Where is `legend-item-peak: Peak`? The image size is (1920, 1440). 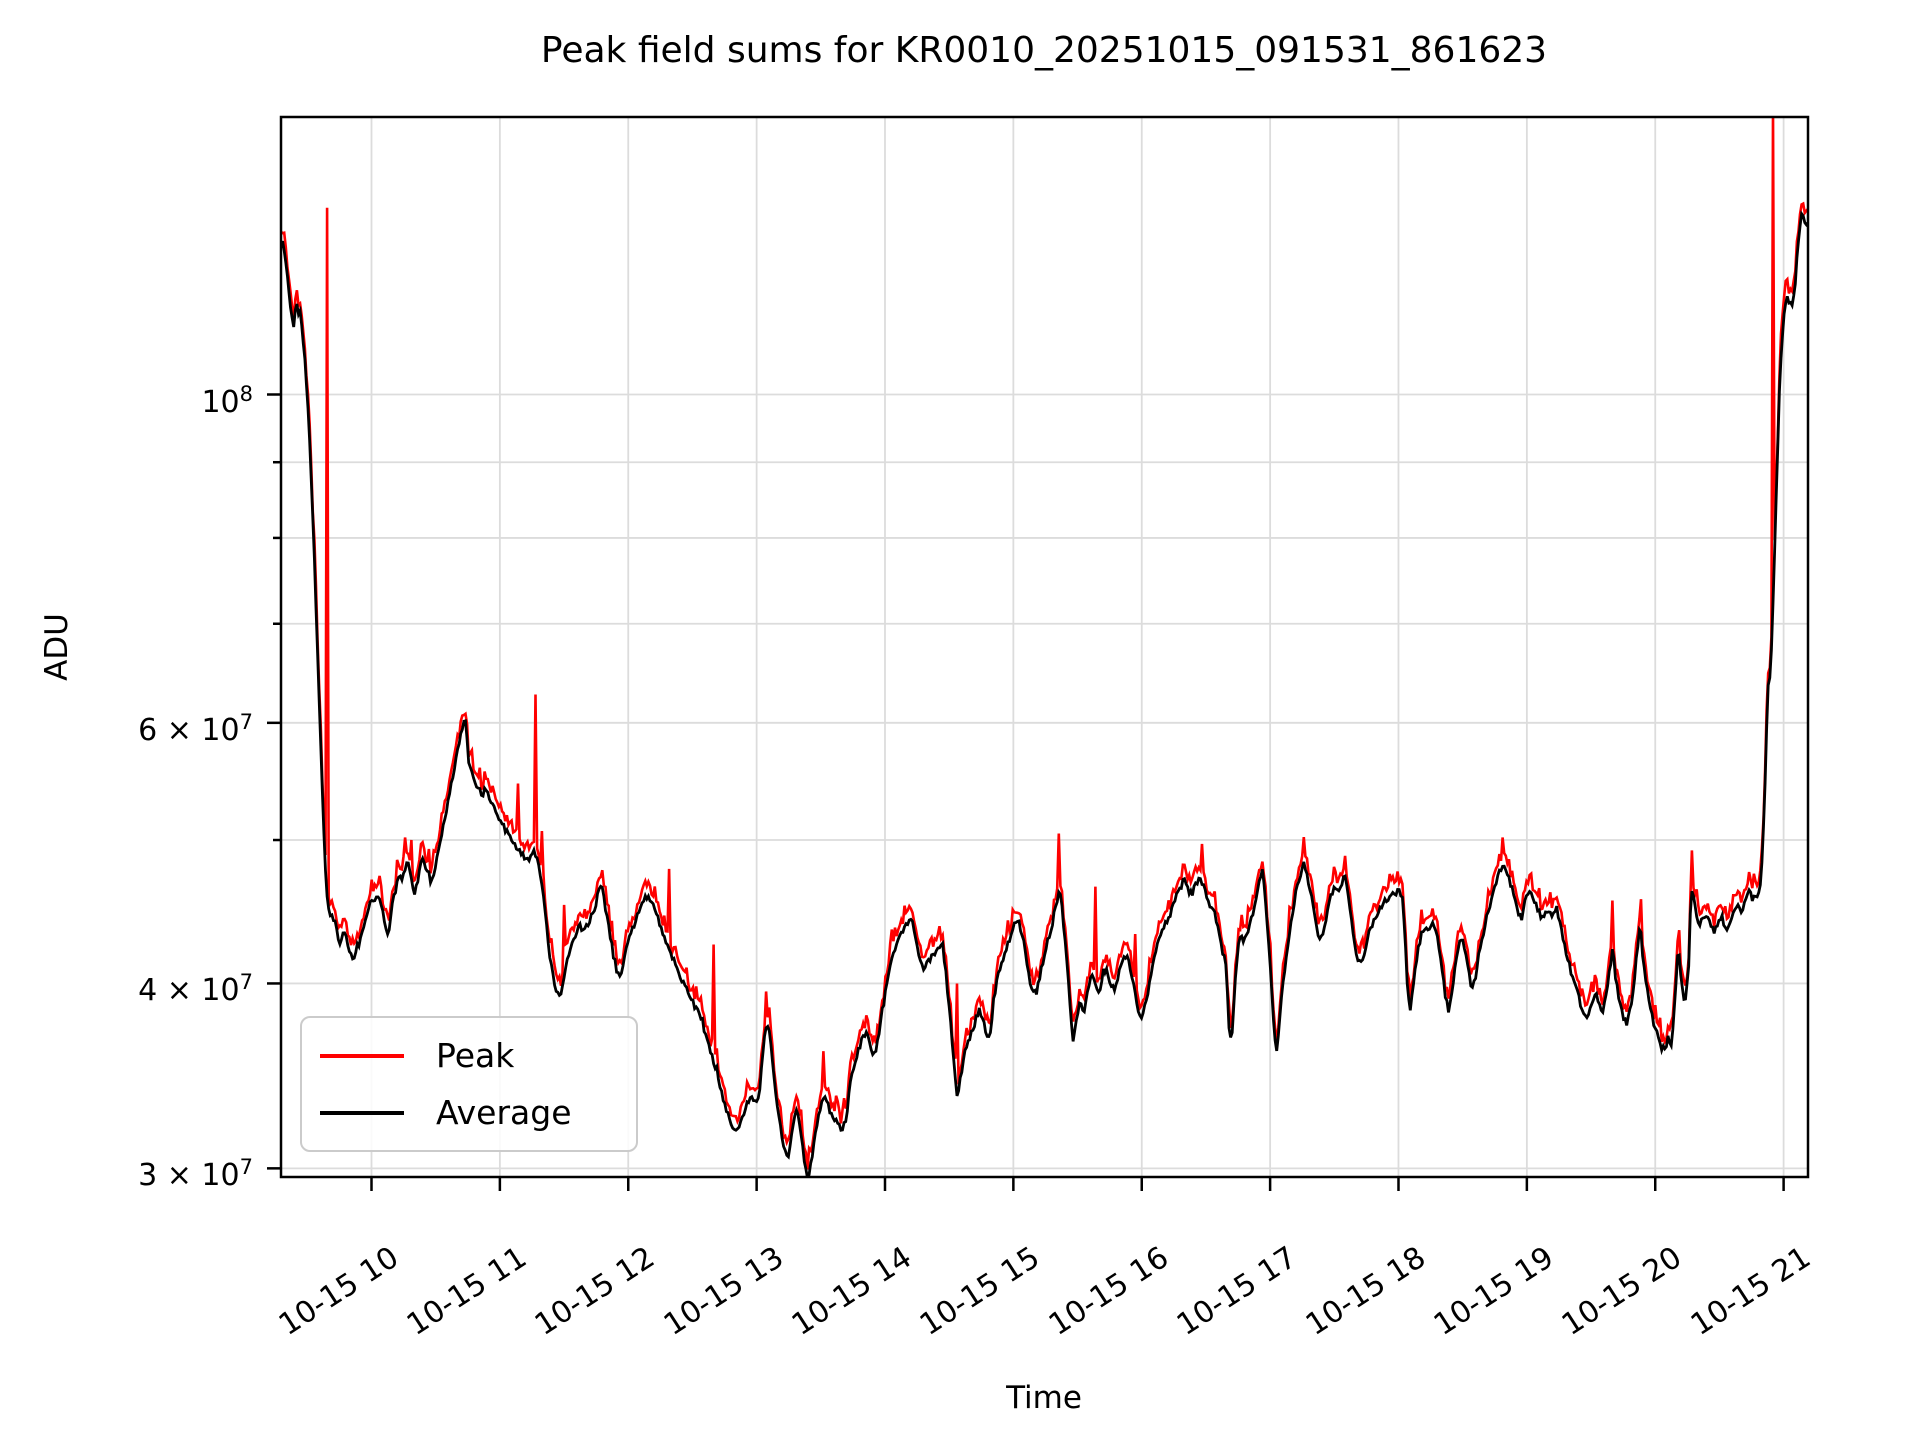
legend-item-peak: Peak is located at coordinates (469, 1055).